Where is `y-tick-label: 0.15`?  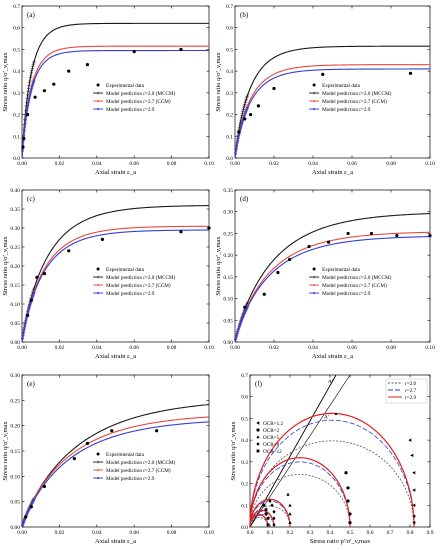 y-tick-label: 0.15 is located at coordinates (15, 452).